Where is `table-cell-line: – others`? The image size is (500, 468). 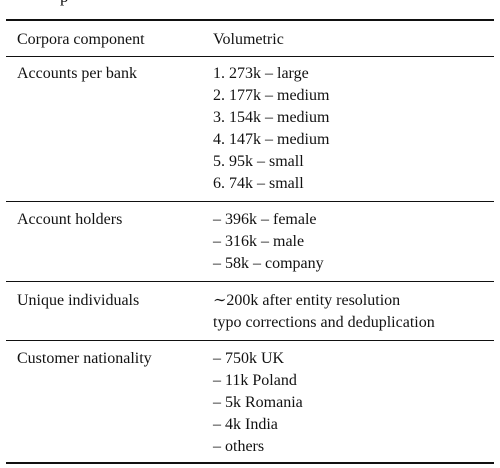
table-cell-line: – others is located at coordinates (239, 446).